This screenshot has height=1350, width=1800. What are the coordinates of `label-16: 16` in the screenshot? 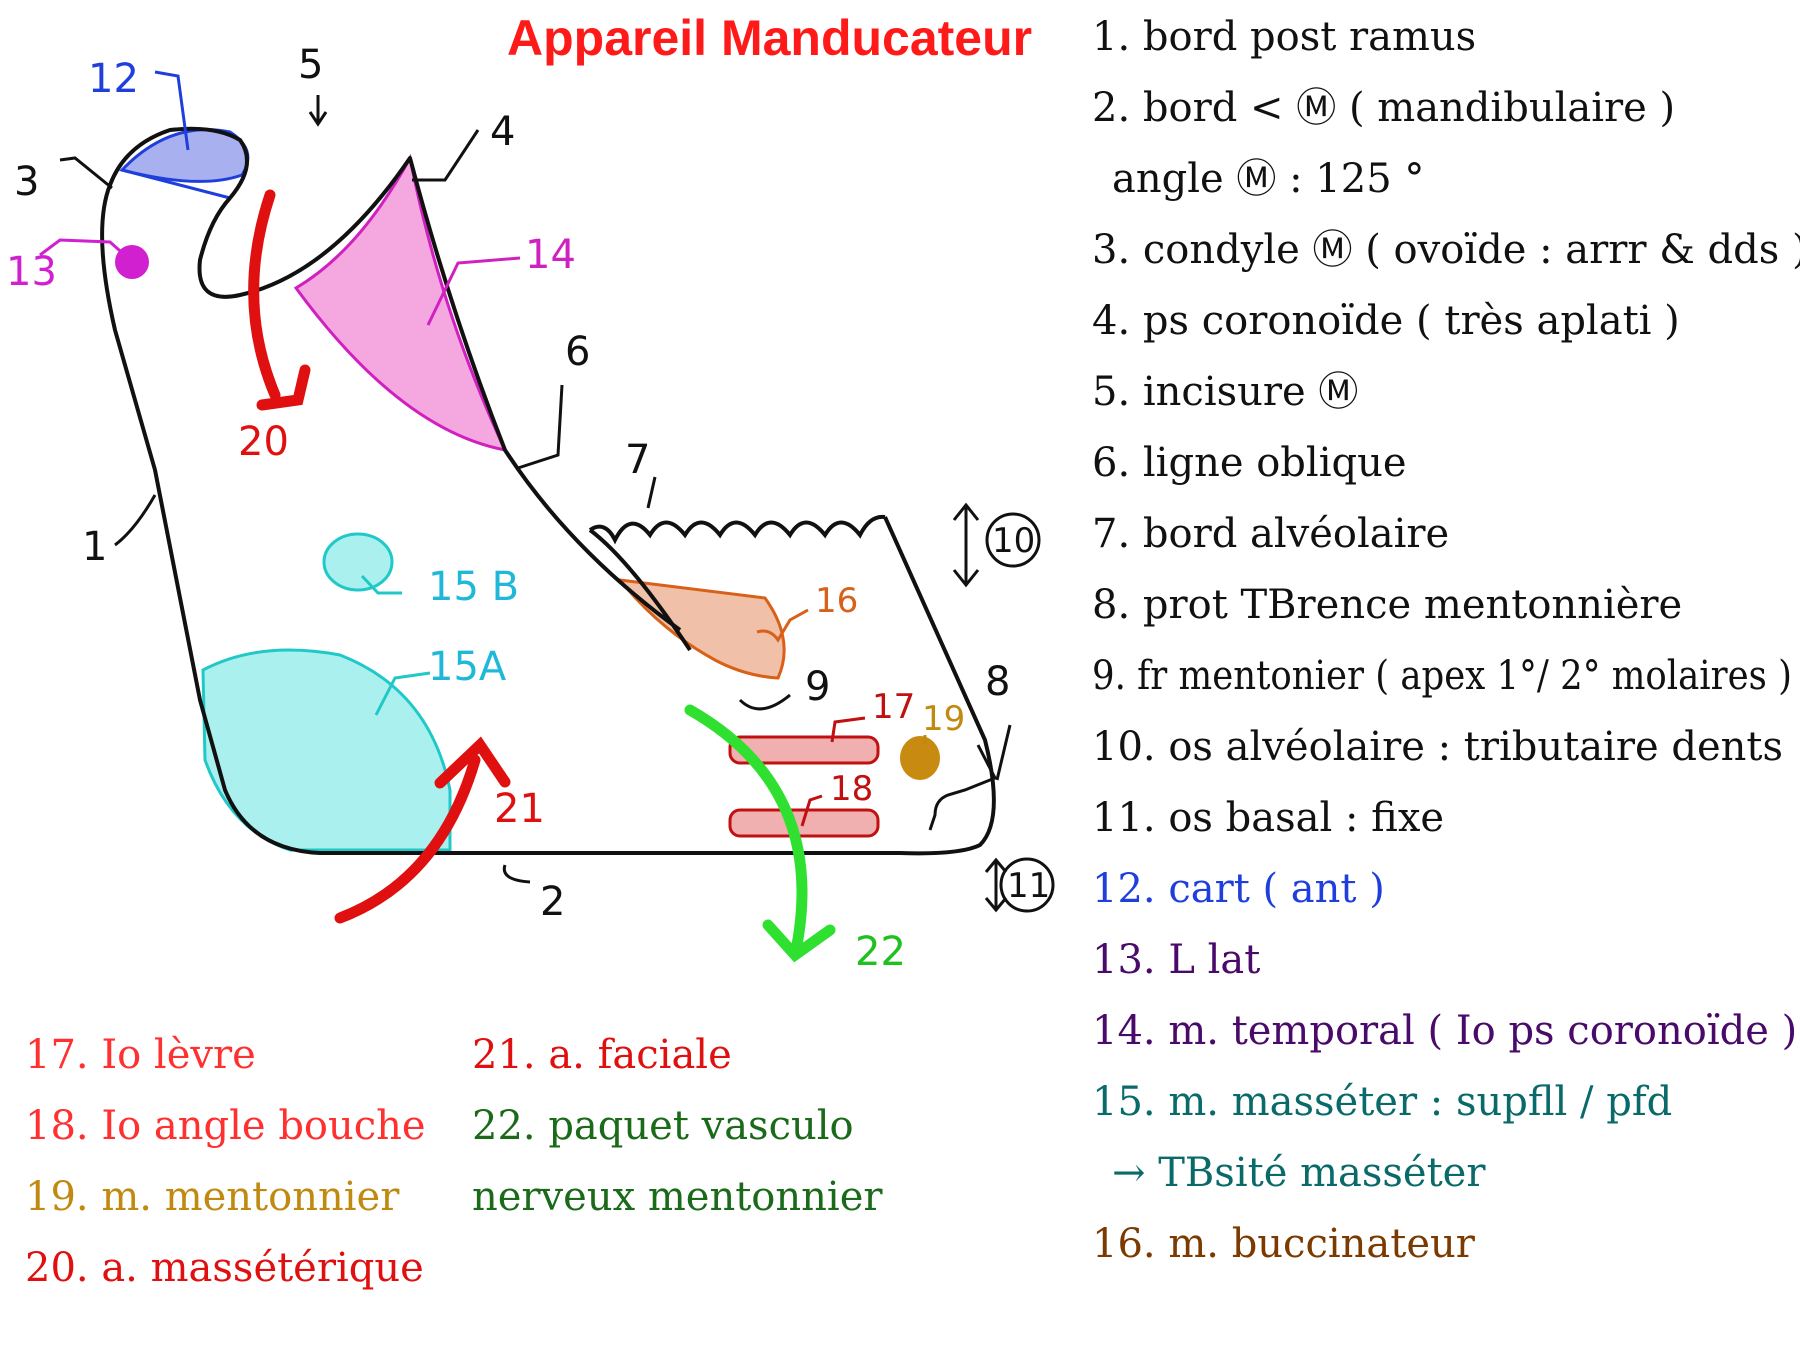 It's located at (836, 601).